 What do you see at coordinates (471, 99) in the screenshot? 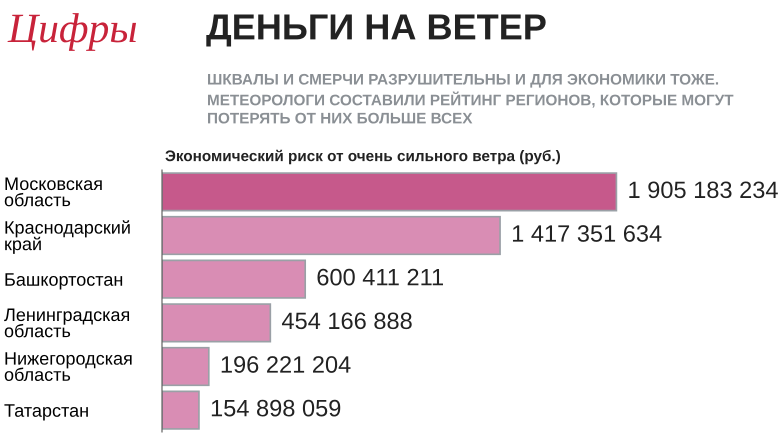
I see `chart-subtitle: ШКВАЛЫ И СМЕРЧИ РАЗРУШИТЕЛЬНЫ И ДЛЯ ЭКОНОМИКИ ТОЖЕ. МЕТЕОРОЛОГИ СОСТАВИЛИ РЕЙТИНГ РЕГИОНОВ, КОТОРЫЕ МОГУТ ПОТЕРЯТЬ ОТ НИХ БОЛЬШЕ ВСЕХ` at bounding box center [471, 99].